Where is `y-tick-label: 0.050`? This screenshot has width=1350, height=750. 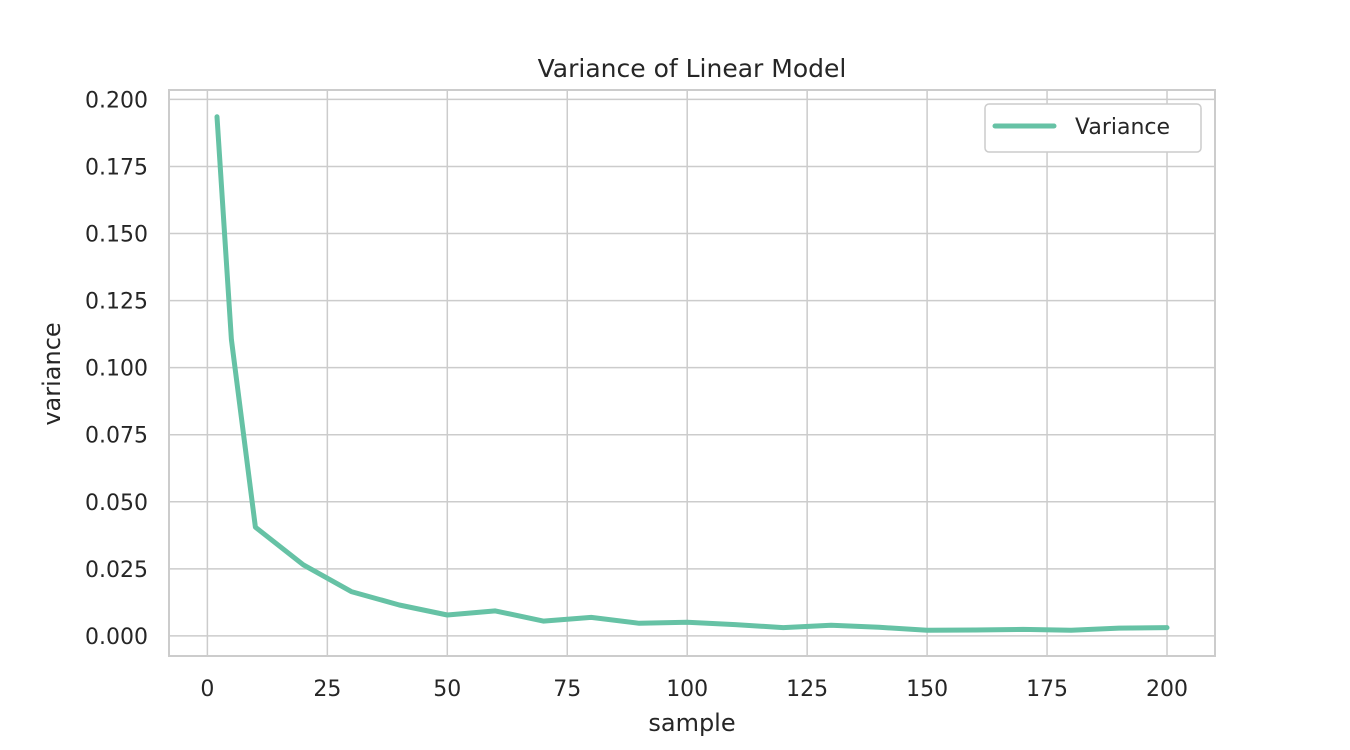
y-tick-label: 0.050 is located at coordinates (116, 503).